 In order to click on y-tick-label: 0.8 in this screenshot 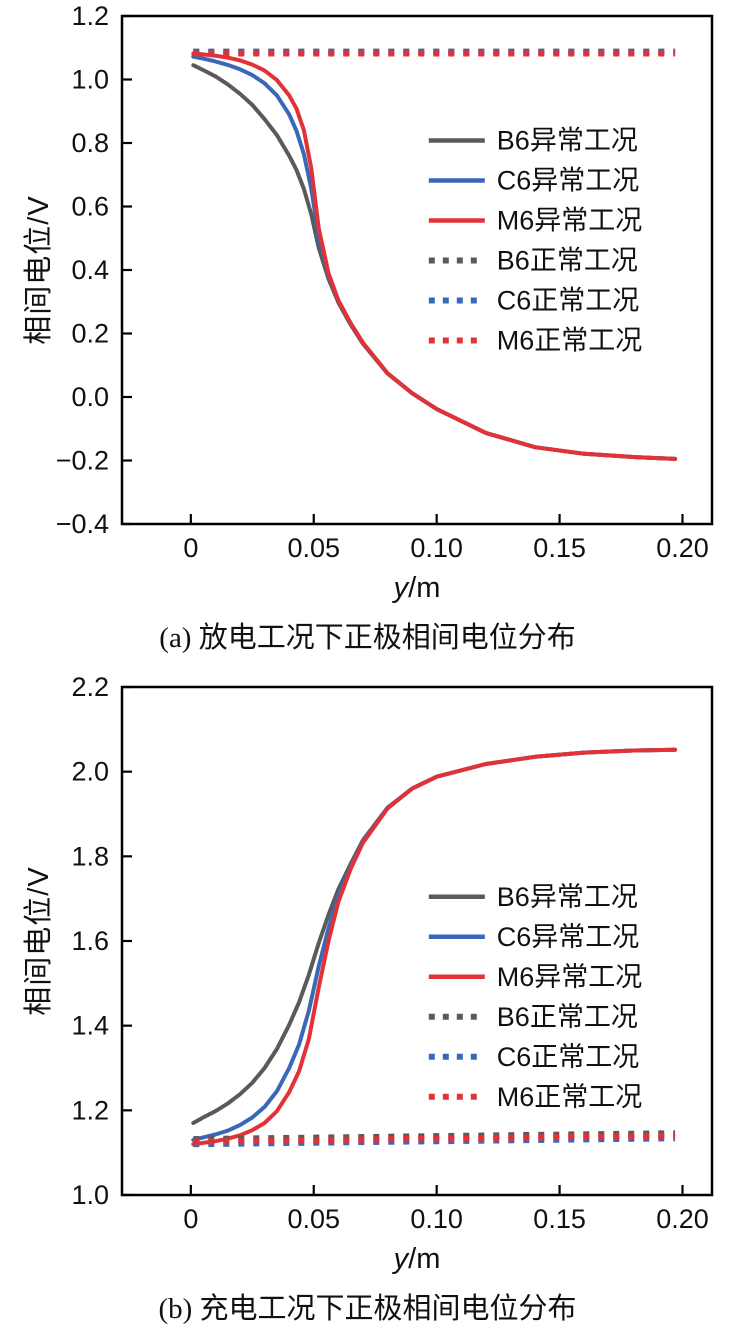, I will do `click(90, 143)`.